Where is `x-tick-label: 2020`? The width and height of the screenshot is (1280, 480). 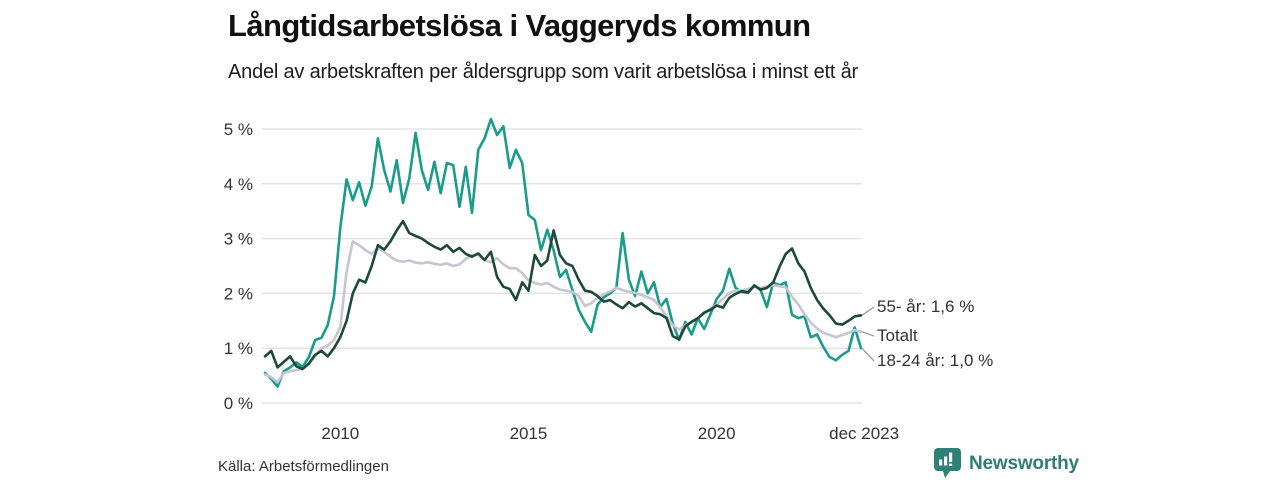 x-tick-label: 2020 is located at coordinates (717, 433).